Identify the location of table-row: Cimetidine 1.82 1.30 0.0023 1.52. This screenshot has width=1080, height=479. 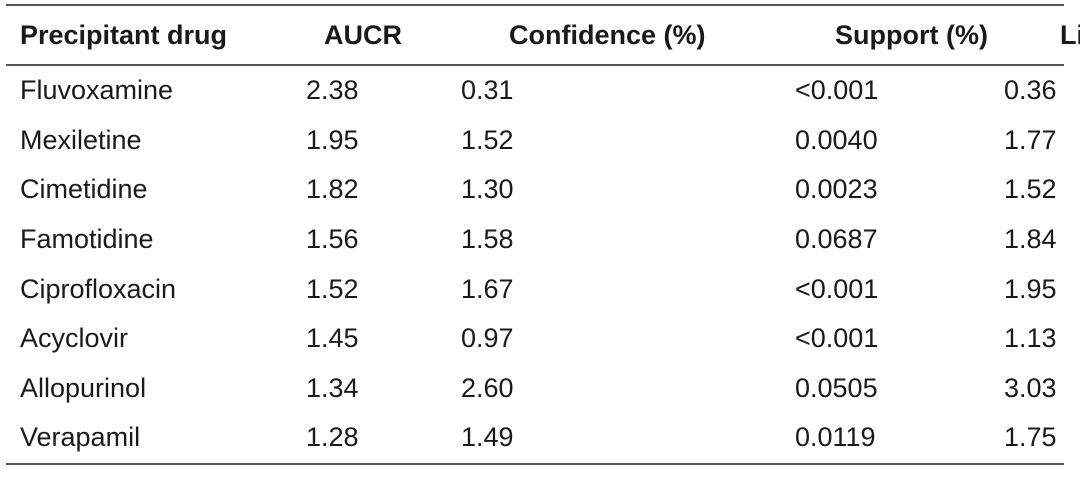
(543, 190).